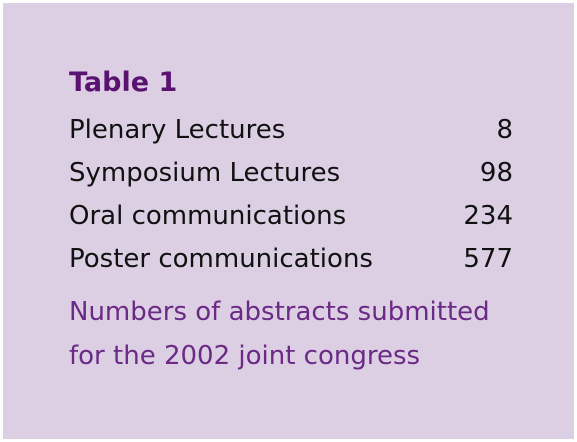 Image resolution: width=577 pixels, height=442 pixels. Describe the element at coordinates (291, 130) in the screenshot. I see `table-row: Plenary Lectures 8` at that location.